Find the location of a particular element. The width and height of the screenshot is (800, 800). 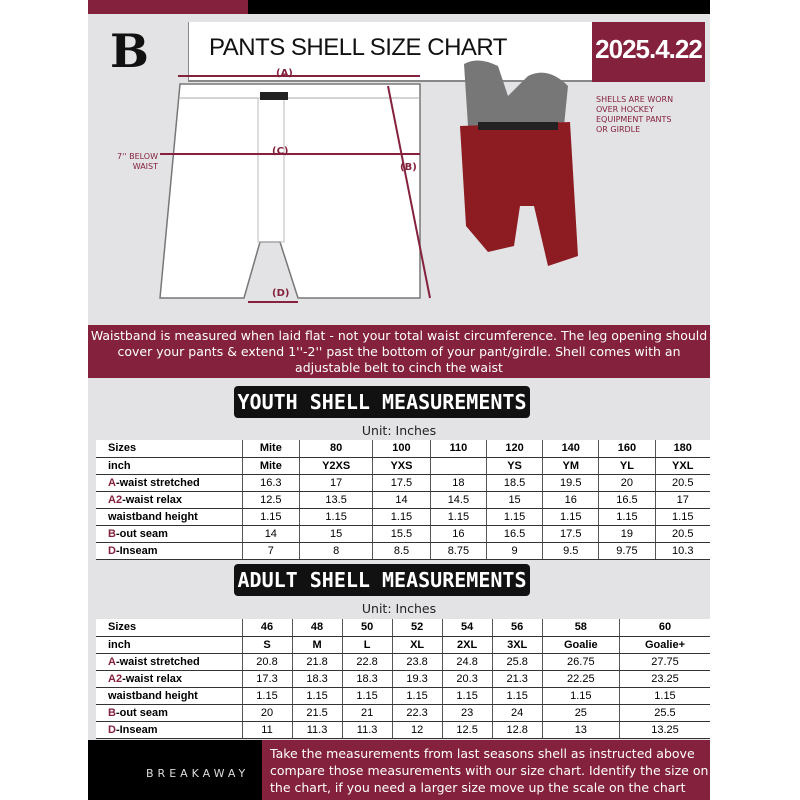

table-cell: 100 is located at coordinates (401, 449).